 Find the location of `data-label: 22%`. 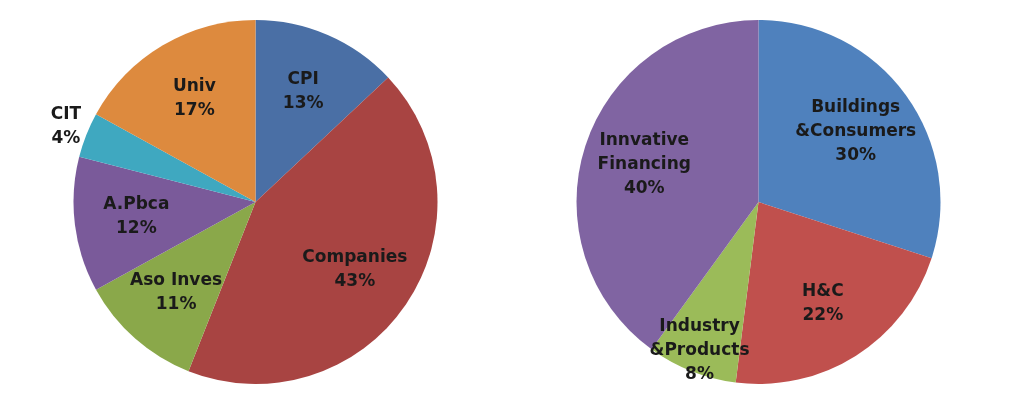

data-label: 22% is located at coordinates (823, 313).